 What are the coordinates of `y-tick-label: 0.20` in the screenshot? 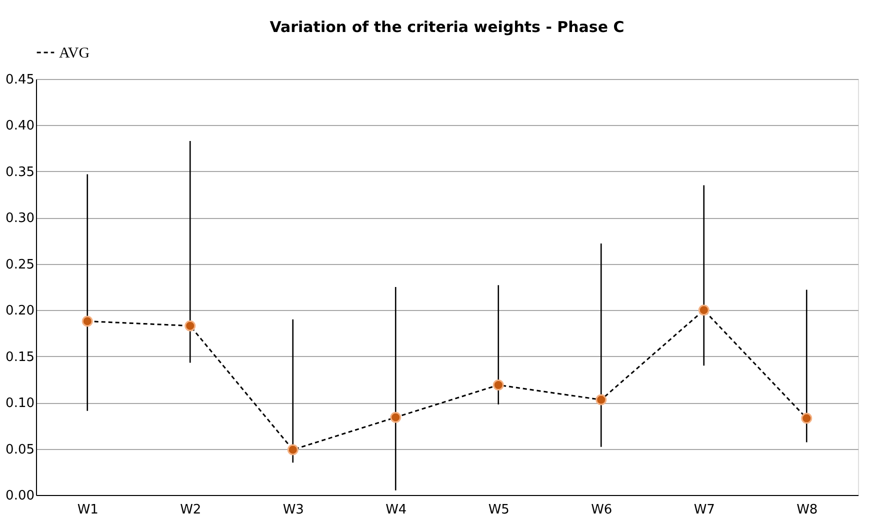 It's located at (20, 311).